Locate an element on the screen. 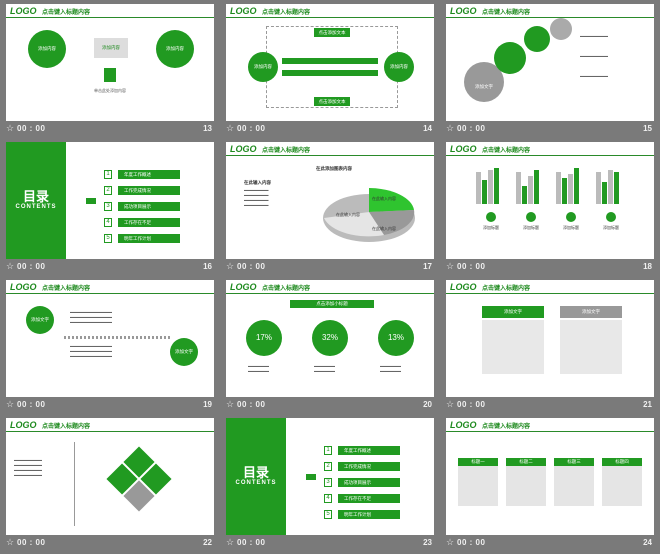 This screenshot has width=660, height=554. circle-right is located at coordinates (399, 67).